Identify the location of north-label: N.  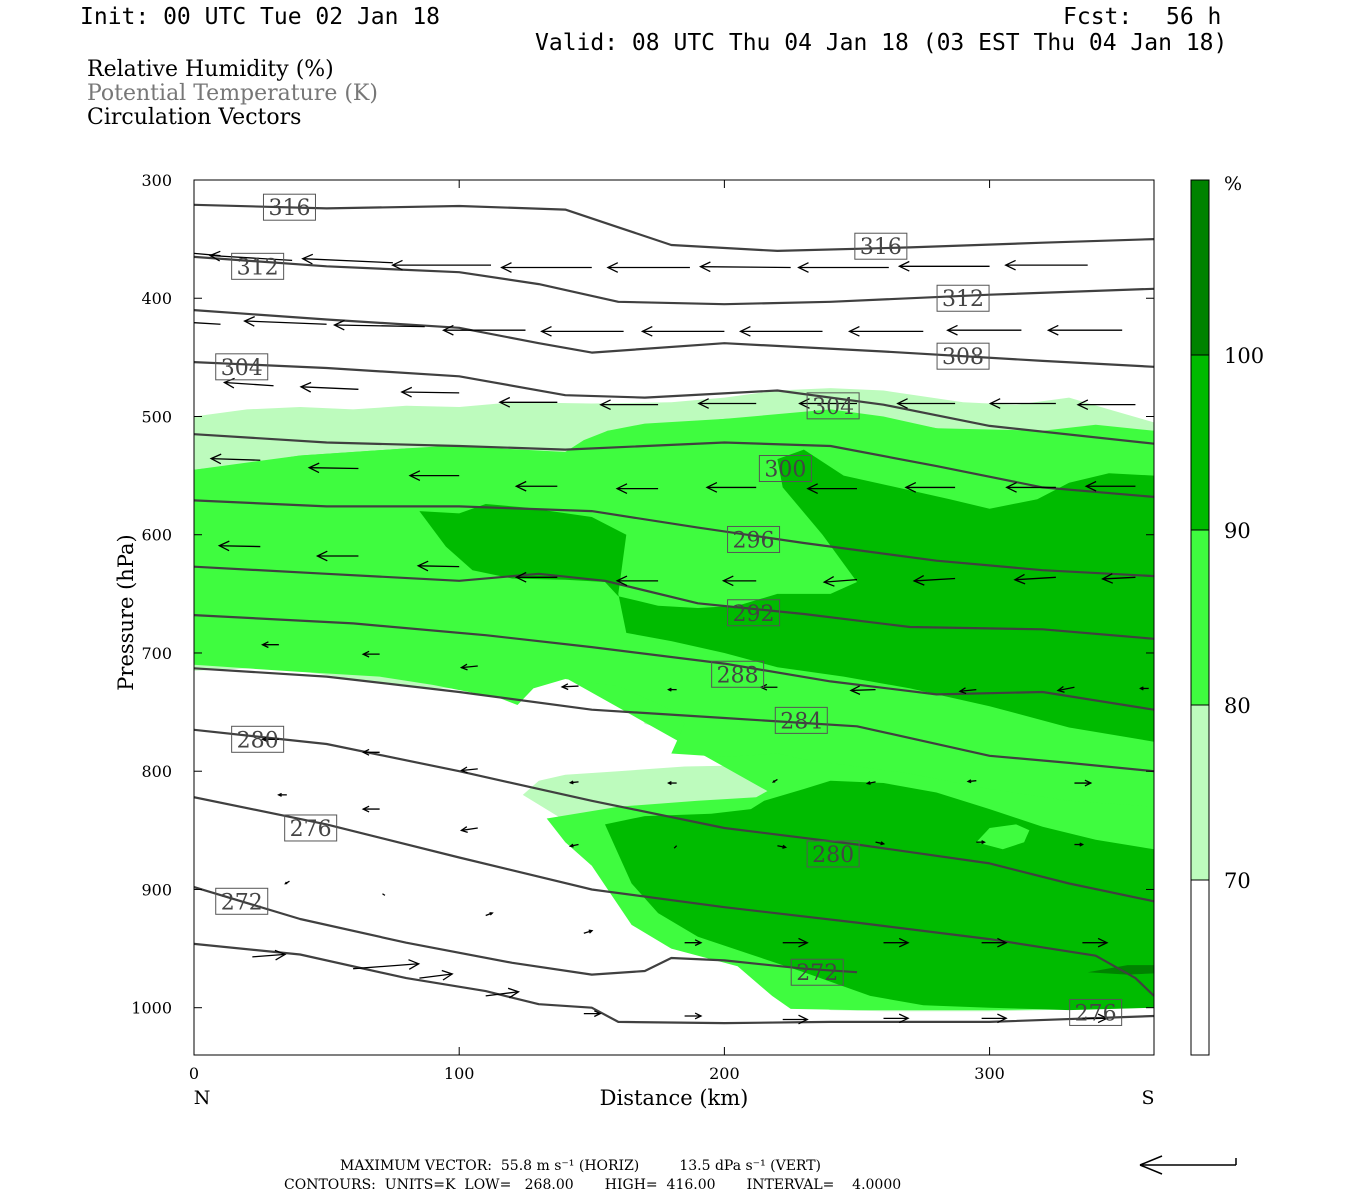
(202, 1098).